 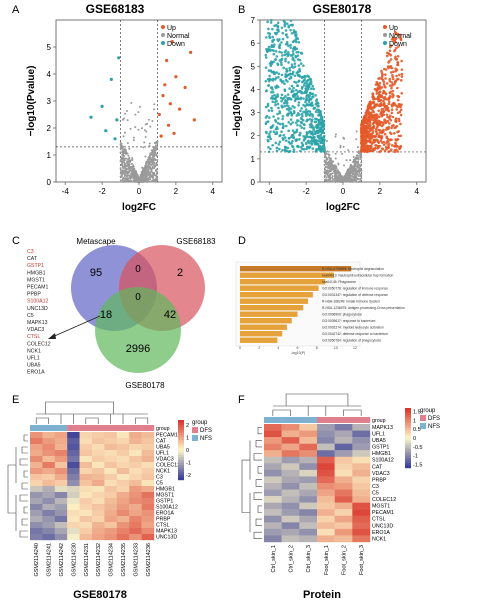 What do you see at coordinates (16, 10) in the screenshot?
I see `panel-letter-a: A` at bounding box center [16, 10].